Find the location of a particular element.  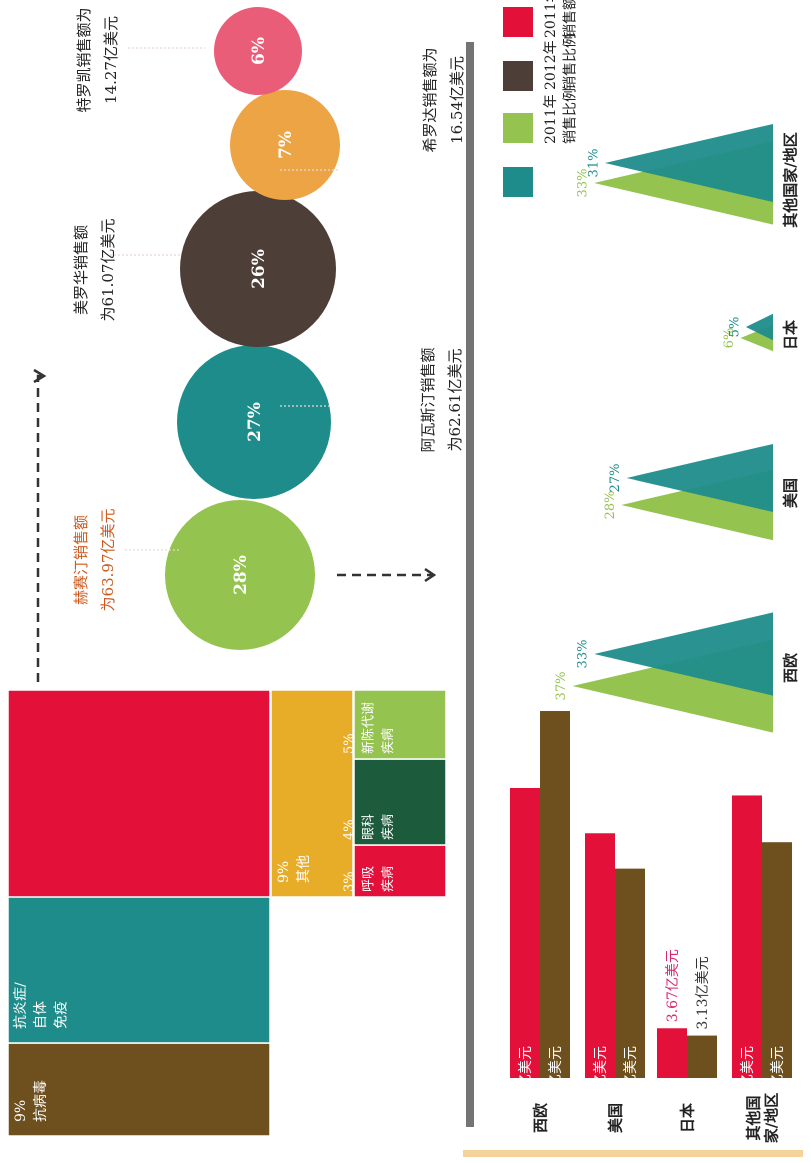

bar-value-label-line: 21.4亿美元 is located at coordinates (526, 1082).